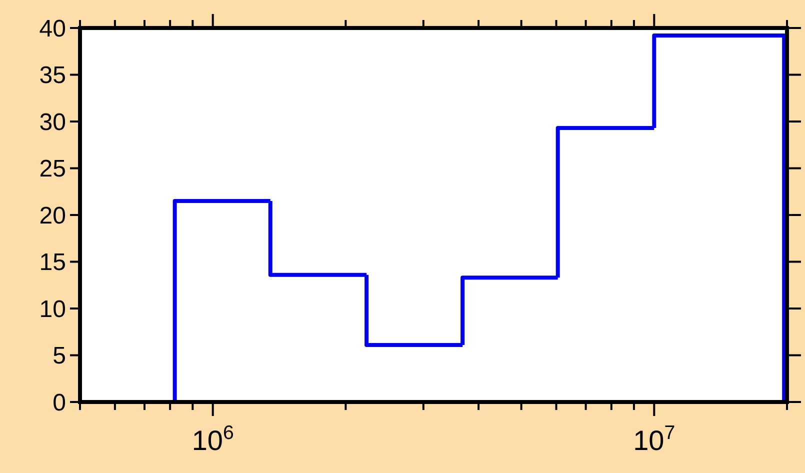  What do you see at coordinates (52, 76) in the screenshot?
I see `y-tick-label: 35` at bounding box center [52, 76].